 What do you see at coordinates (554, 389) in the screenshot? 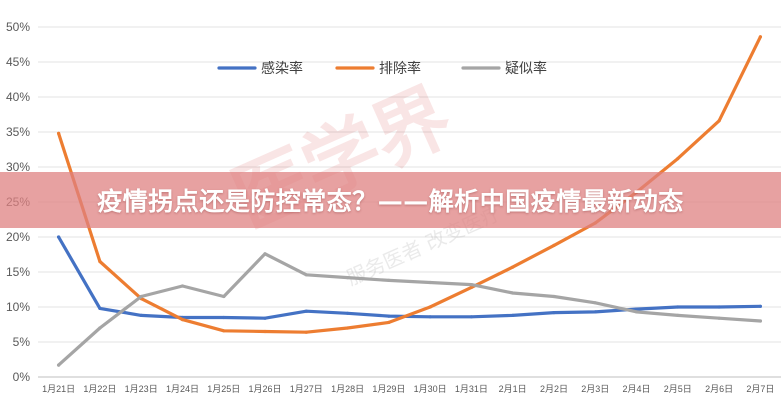
I see `x-tick-label: 2月2日` at bounding box center [554, 389].